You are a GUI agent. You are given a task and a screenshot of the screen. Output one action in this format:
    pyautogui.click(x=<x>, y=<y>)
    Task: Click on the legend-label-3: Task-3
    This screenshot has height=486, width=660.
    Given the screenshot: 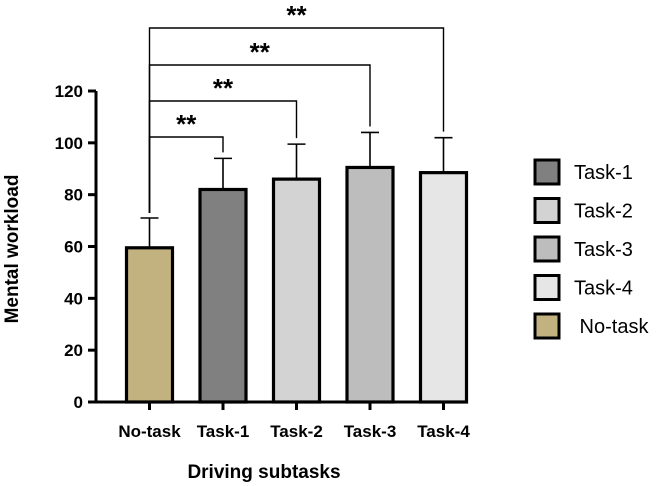 What is the action you would take?
    pyautogui.click(x=603, y=250)
    